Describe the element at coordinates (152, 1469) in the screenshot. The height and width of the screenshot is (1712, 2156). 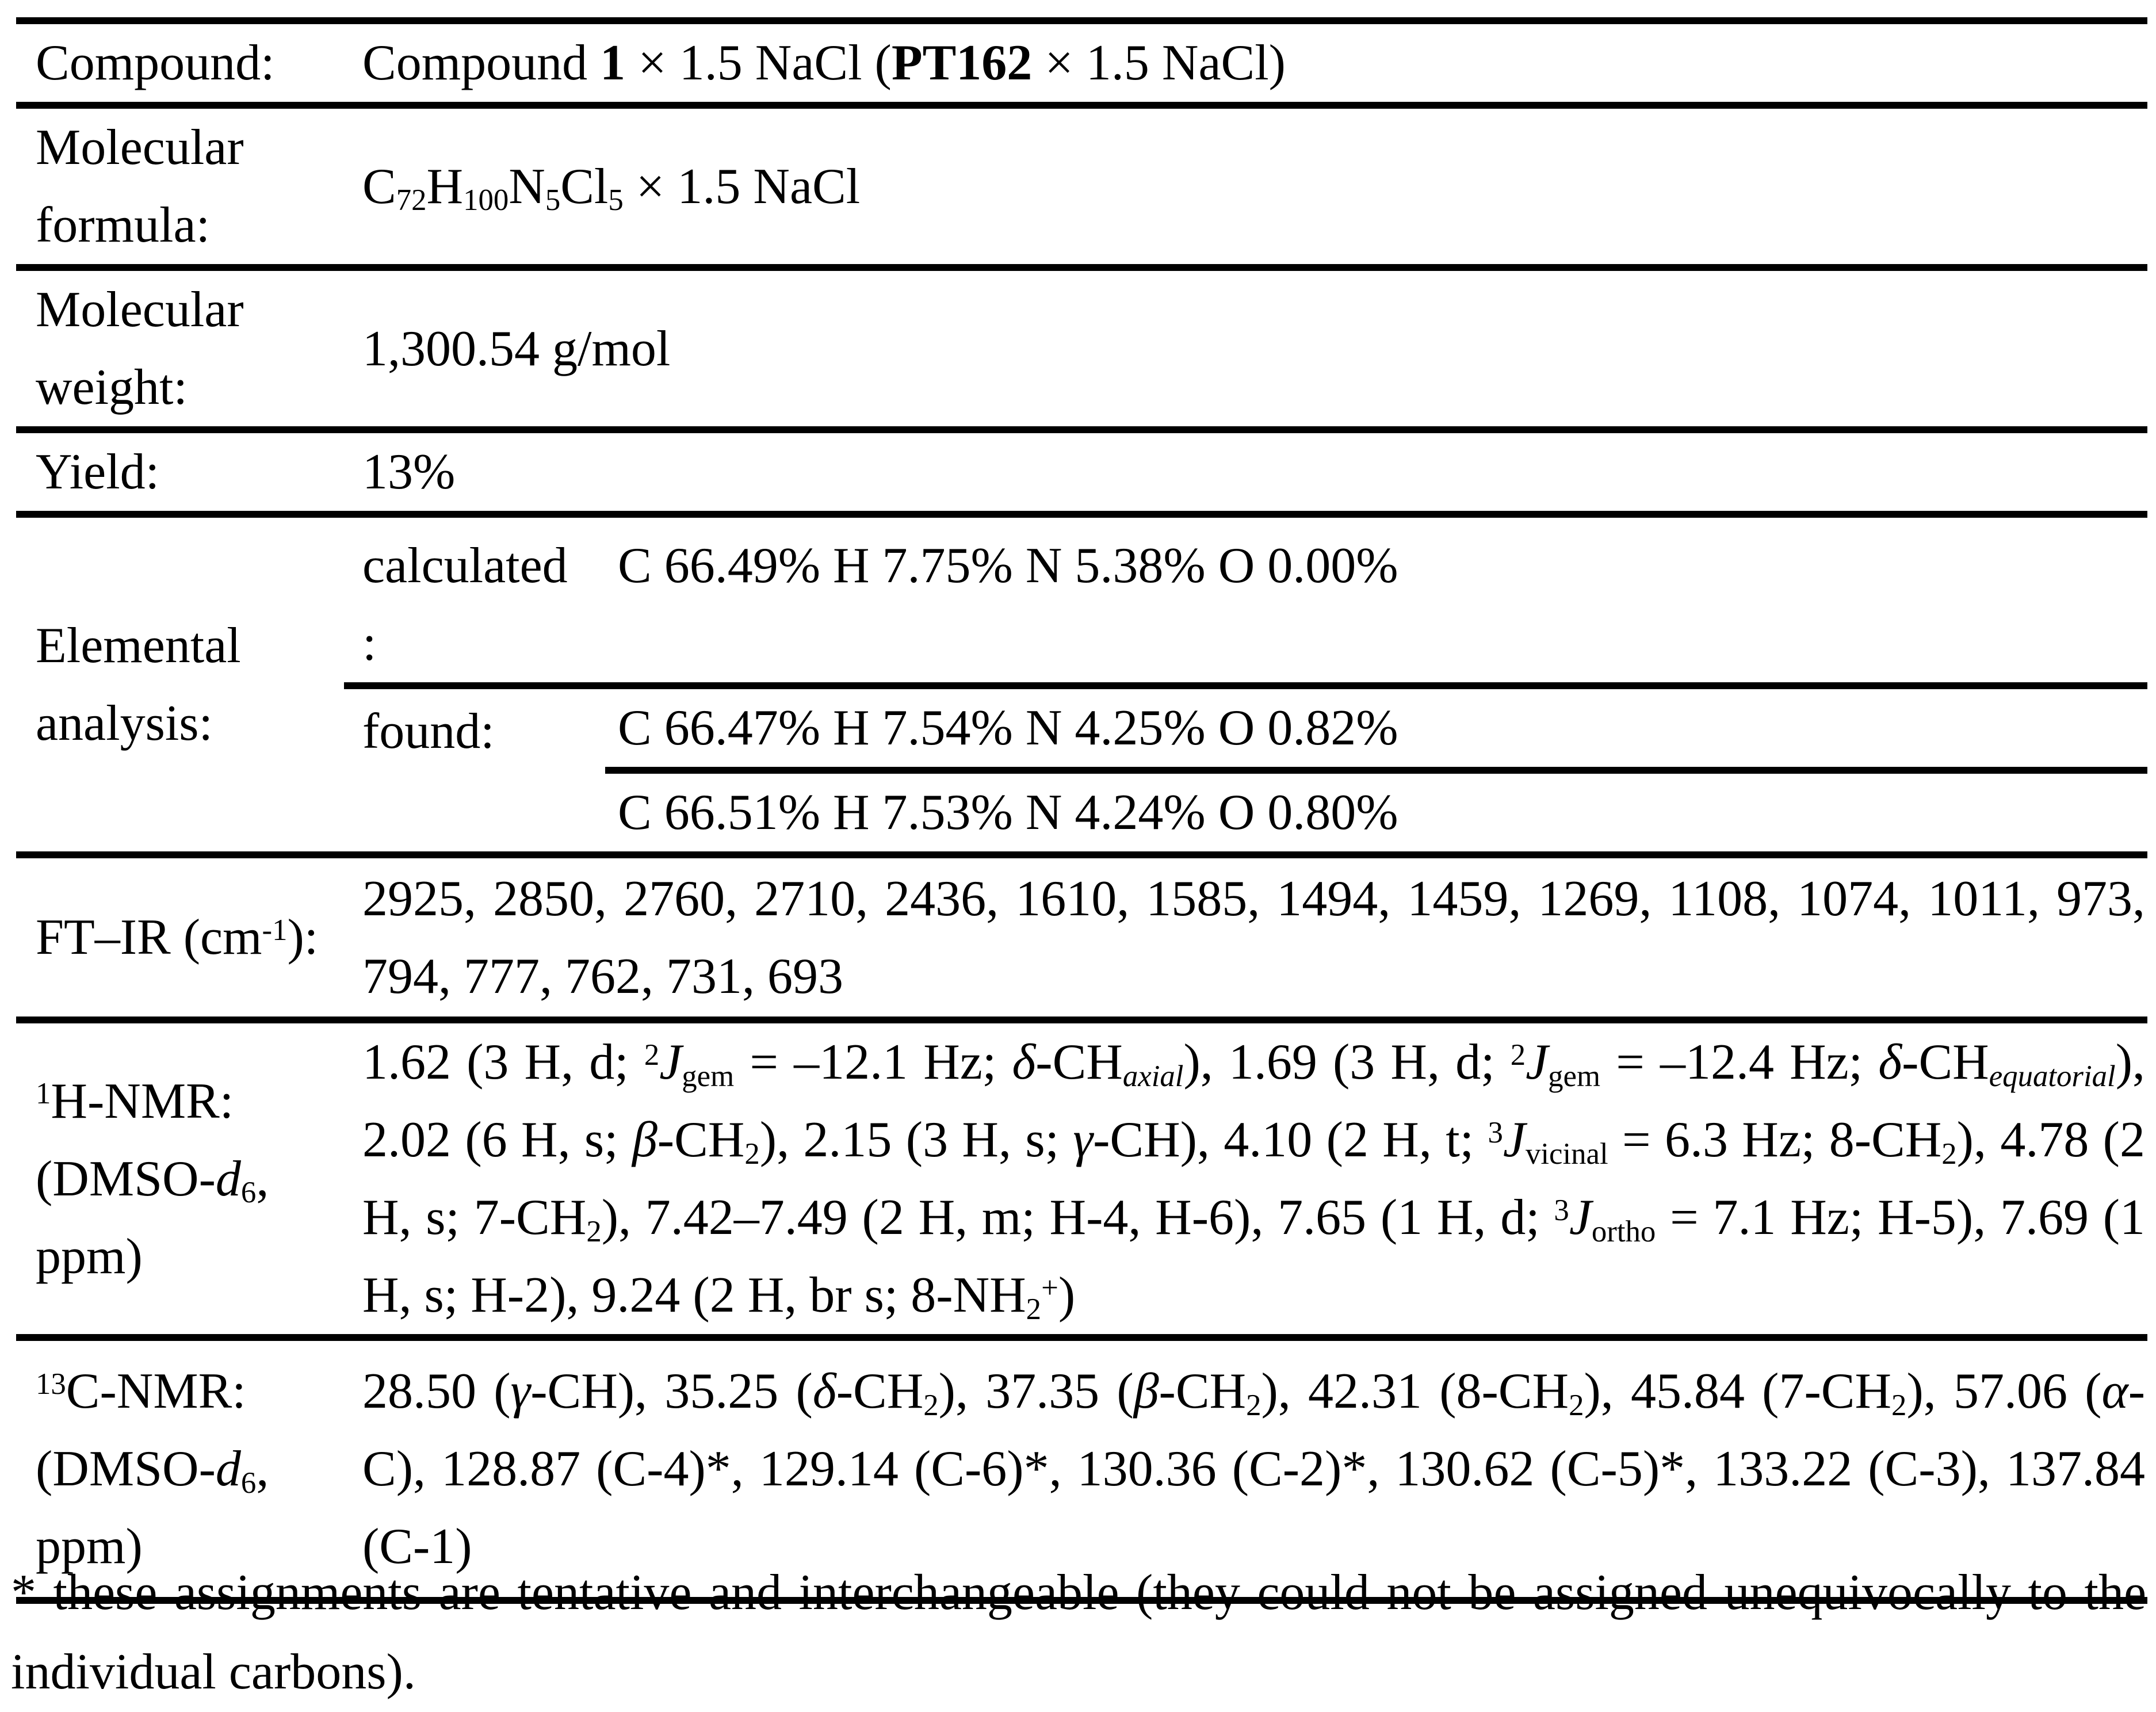
I see `c13-nmr-label: 13C-NMR: (DMSO-d6, ppm)` at that location.